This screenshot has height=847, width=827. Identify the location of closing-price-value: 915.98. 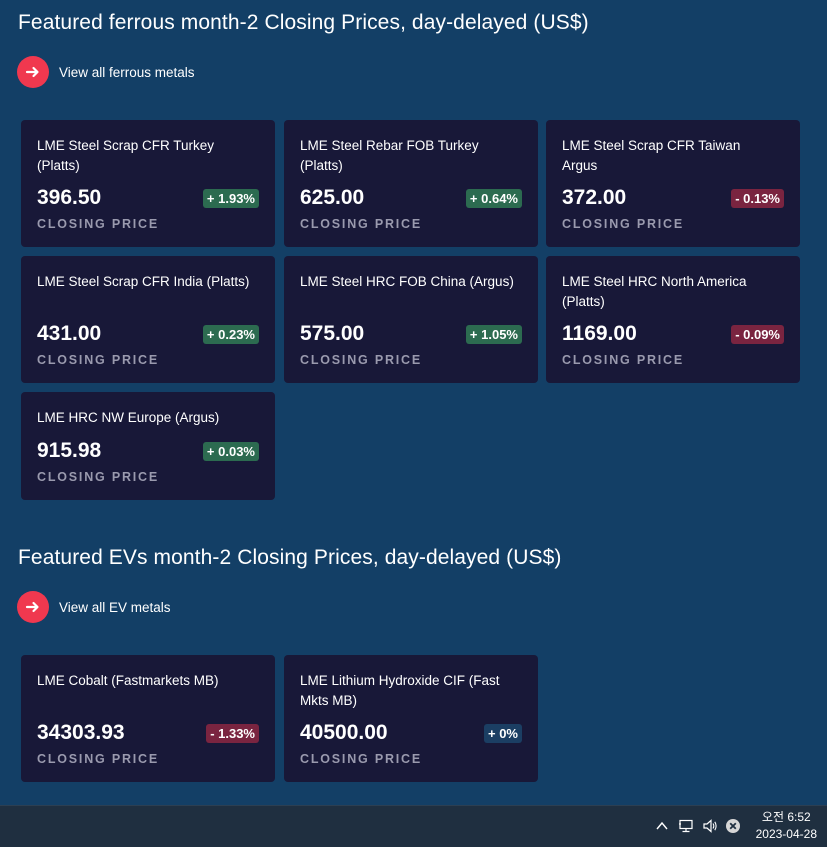
(69, 450).